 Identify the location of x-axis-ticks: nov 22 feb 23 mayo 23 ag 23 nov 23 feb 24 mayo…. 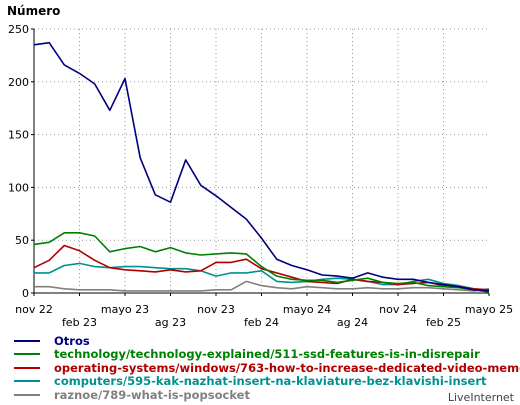
(264, 311).